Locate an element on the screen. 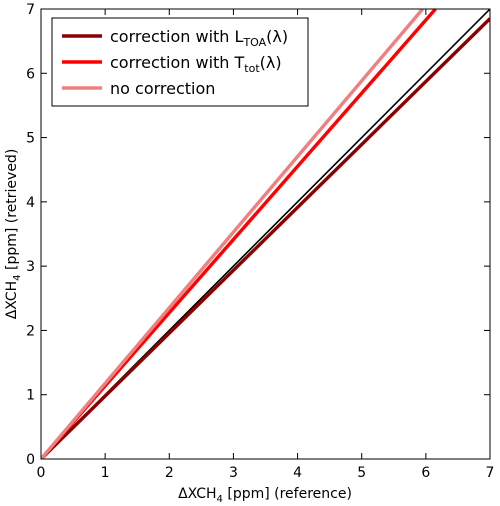  y-tick-label: 5 is located at coordinates (30, 139).